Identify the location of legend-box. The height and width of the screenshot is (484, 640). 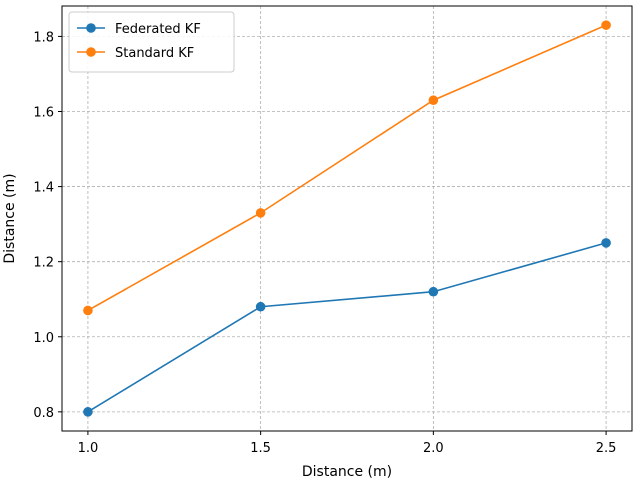
(151, 42).